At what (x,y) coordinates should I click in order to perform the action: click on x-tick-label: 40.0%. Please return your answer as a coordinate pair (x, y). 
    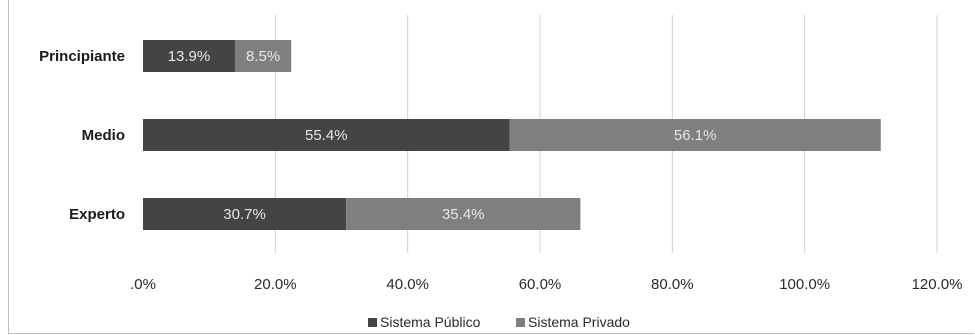
    Looking at the image, I should click on (407, 284).